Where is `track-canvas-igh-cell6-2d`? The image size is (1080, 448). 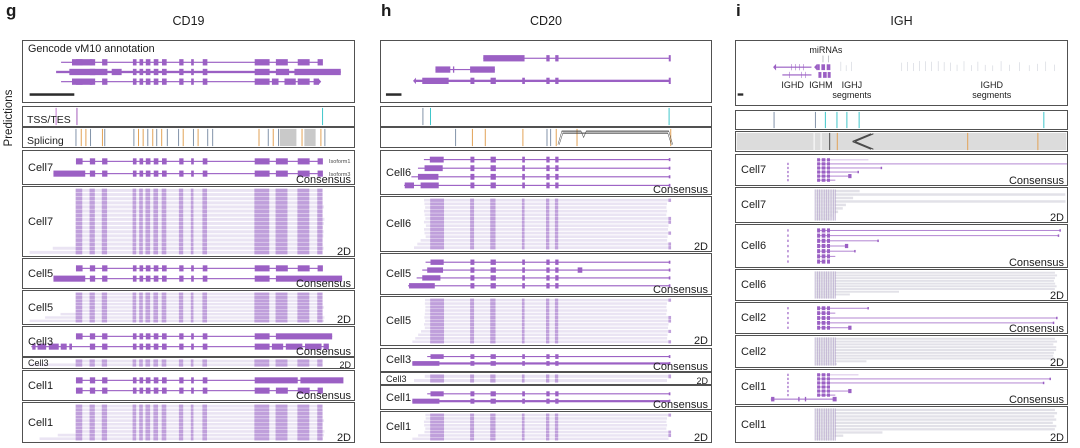
track-canvas-igh-cell6-2d is located at coordinates (936, 285).